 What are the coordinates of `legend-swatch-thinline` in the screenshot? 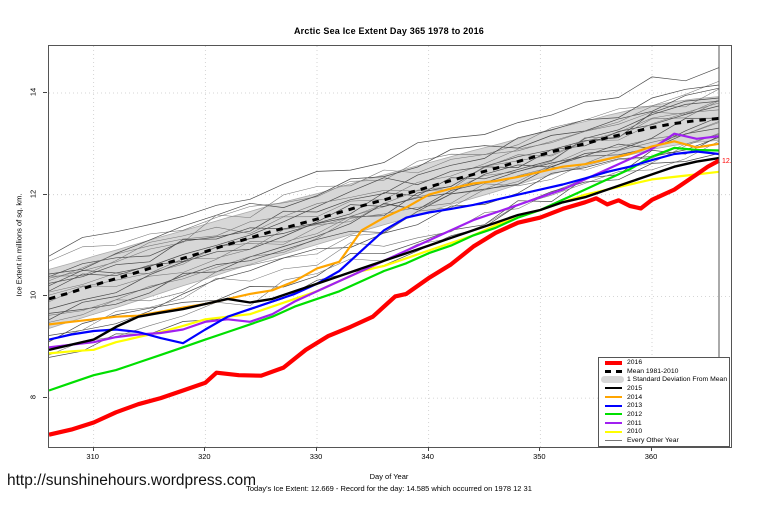 It's located at (613, 441).